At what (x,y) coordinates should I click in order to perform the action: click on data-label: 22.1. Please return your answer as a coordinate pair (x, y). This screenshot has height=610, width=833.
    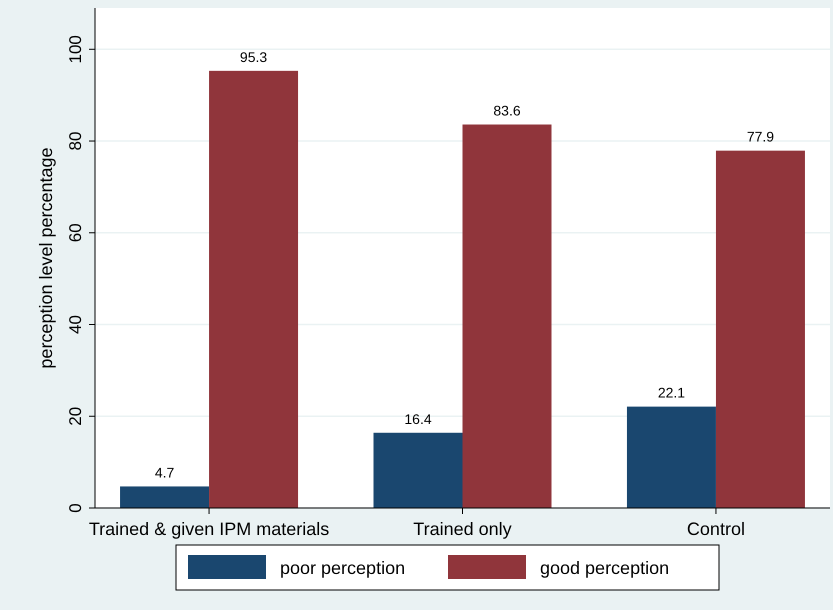
    Looking at the image, I should click on (672, 392).